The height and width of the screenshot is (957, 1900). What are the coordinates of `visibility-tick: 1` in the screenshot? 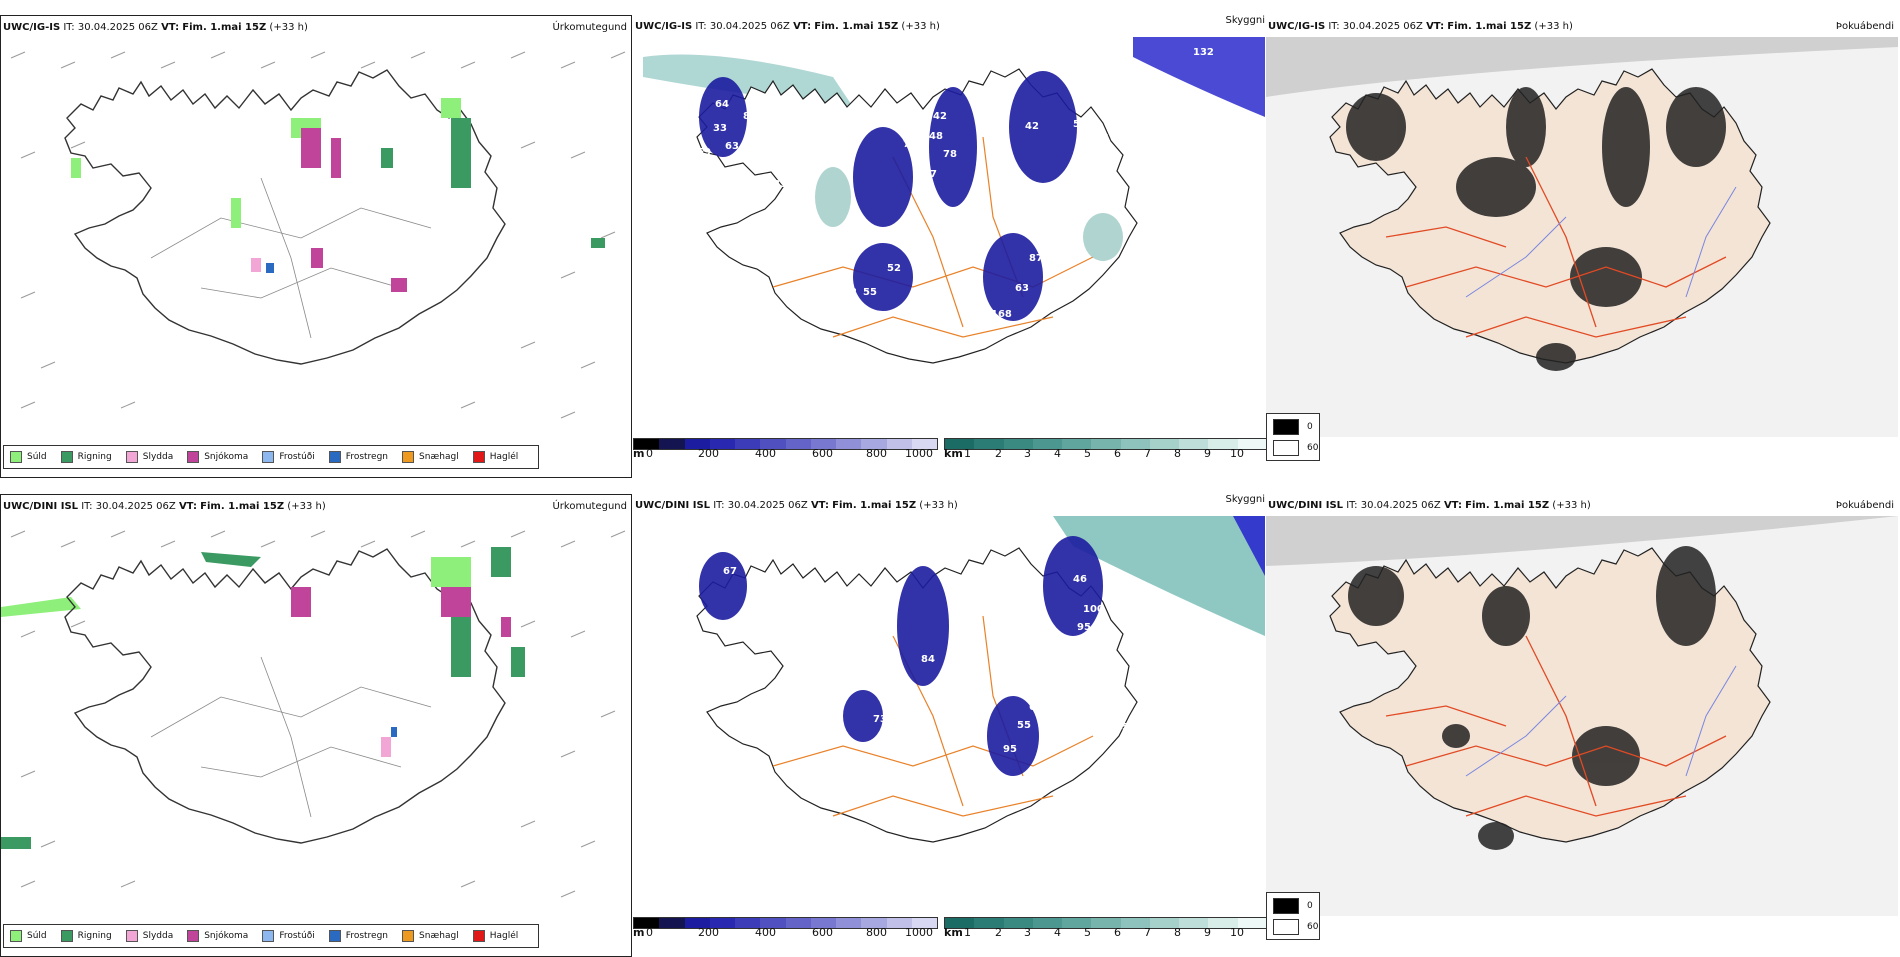 It's located at (967, 453).